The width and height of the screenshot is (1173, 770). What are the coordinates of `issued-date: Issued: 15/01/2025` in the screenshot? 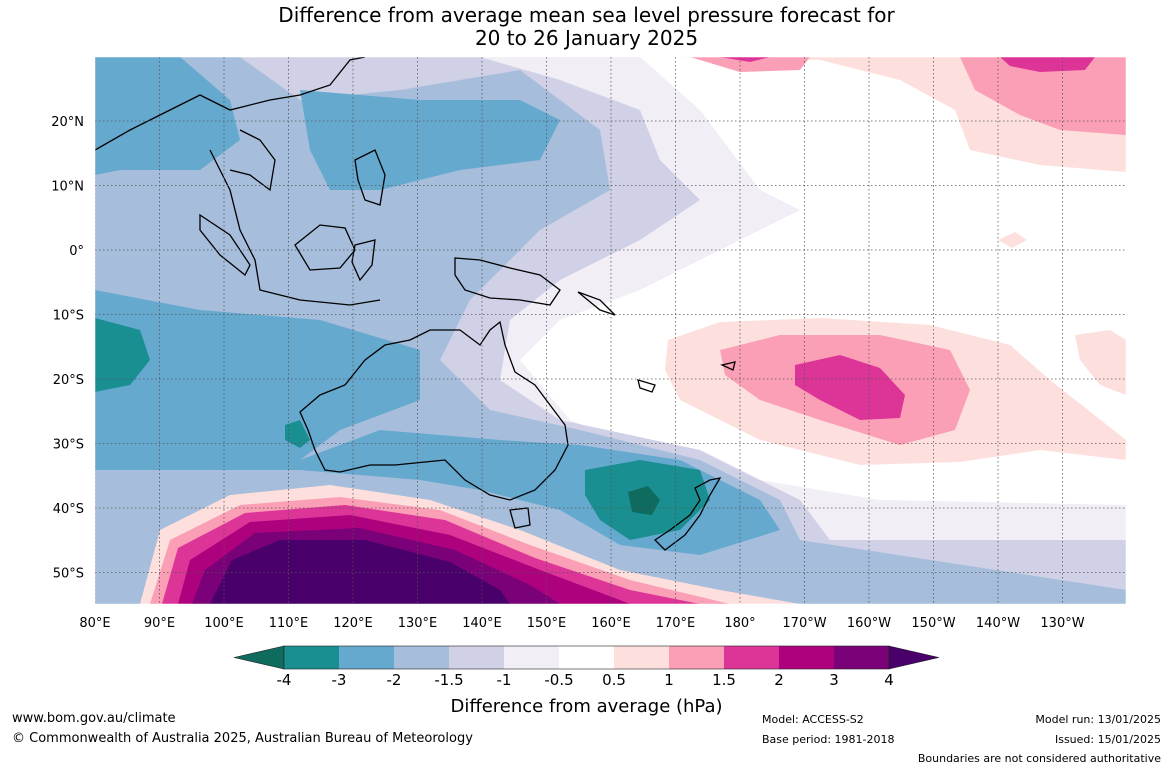 It's located at (1107, 739).